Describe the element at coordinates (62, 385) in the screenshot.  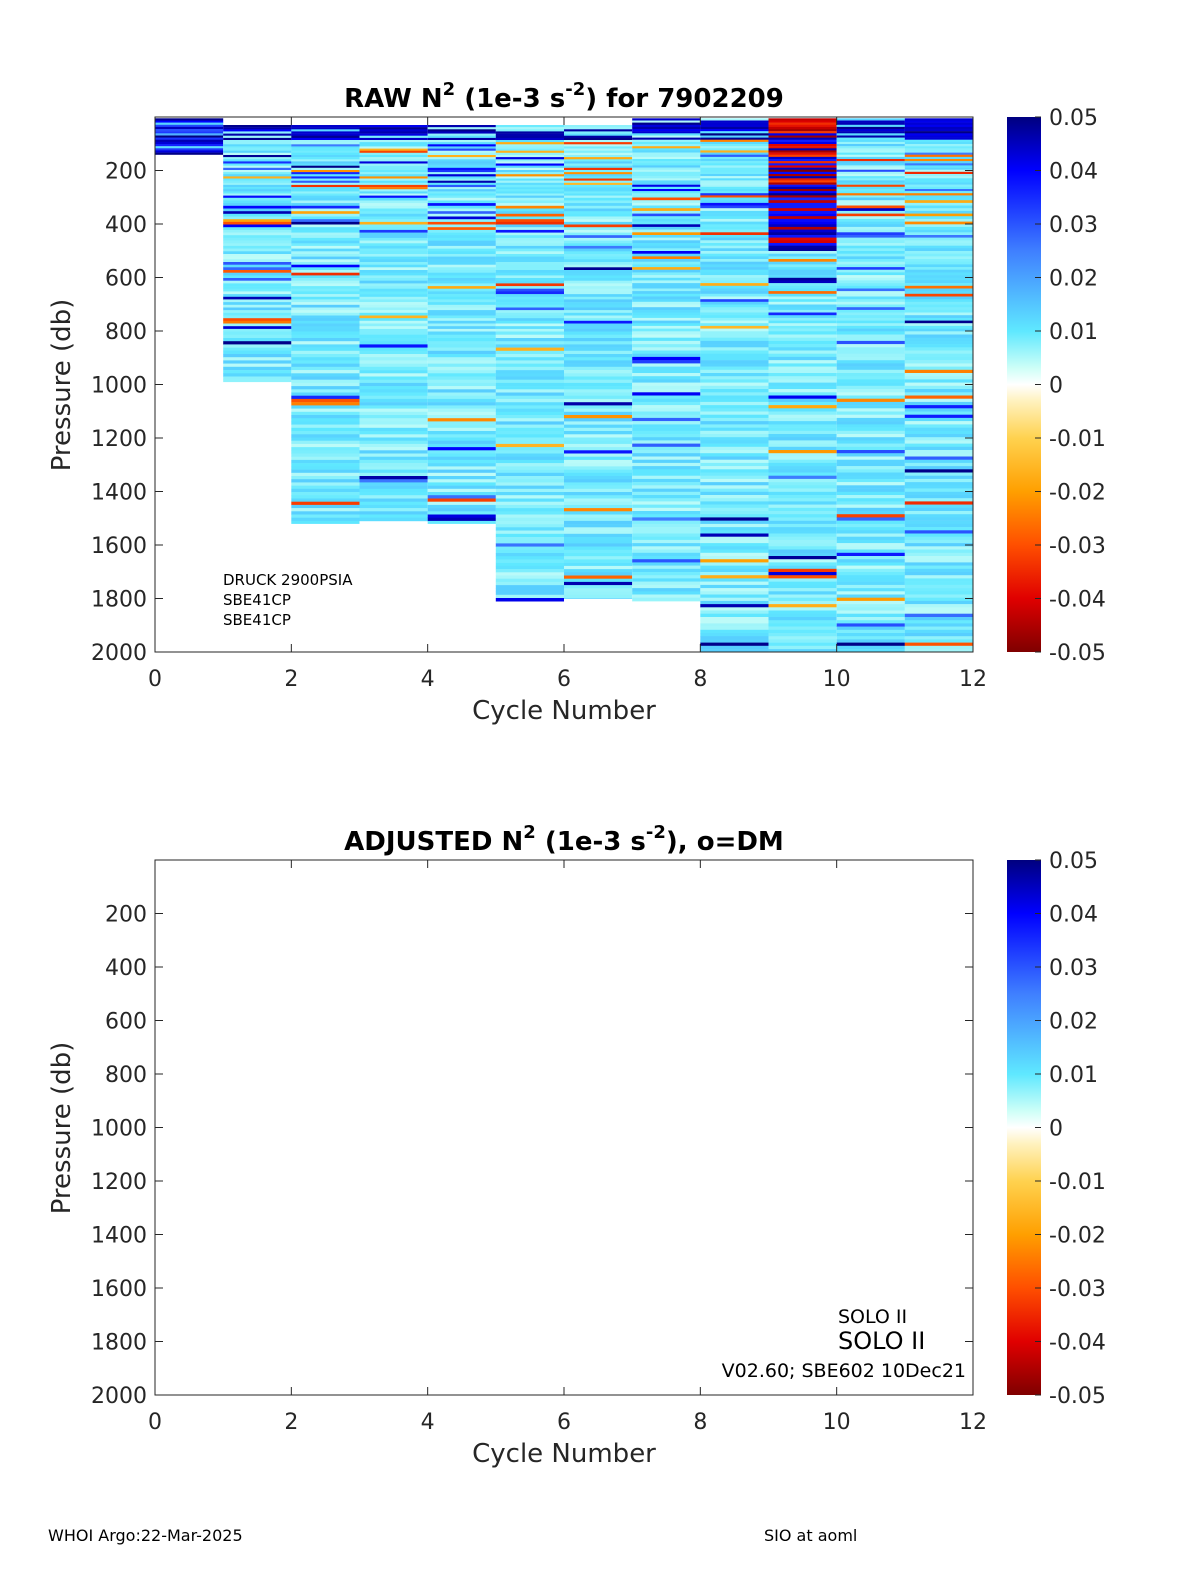
I see `y-axis-label: Pressure (db)` at that location.